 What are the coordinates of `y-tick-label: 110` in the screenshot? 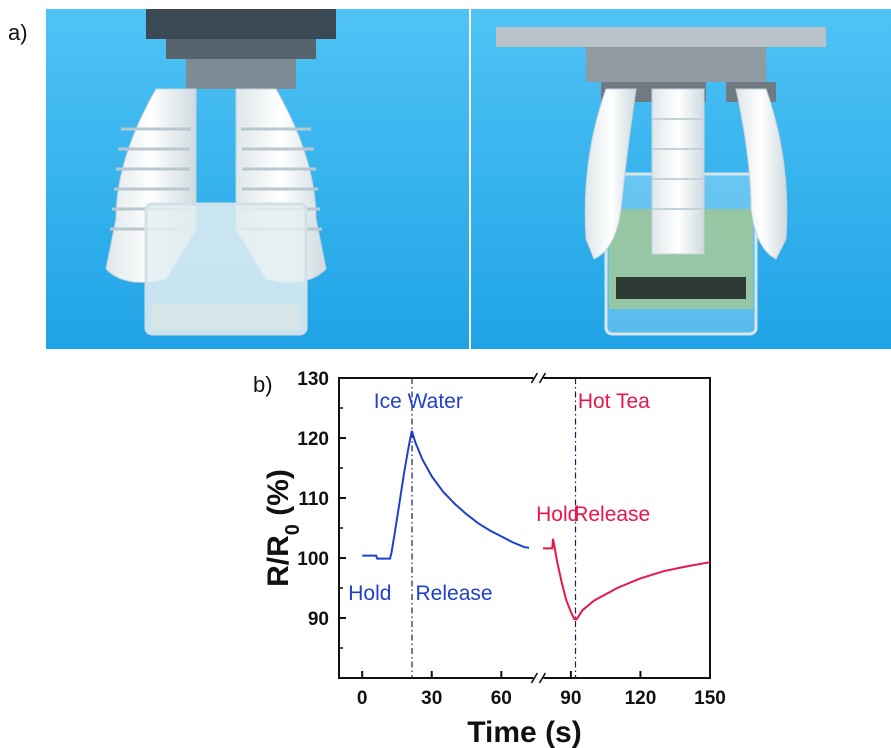 It's located at (313, 499).